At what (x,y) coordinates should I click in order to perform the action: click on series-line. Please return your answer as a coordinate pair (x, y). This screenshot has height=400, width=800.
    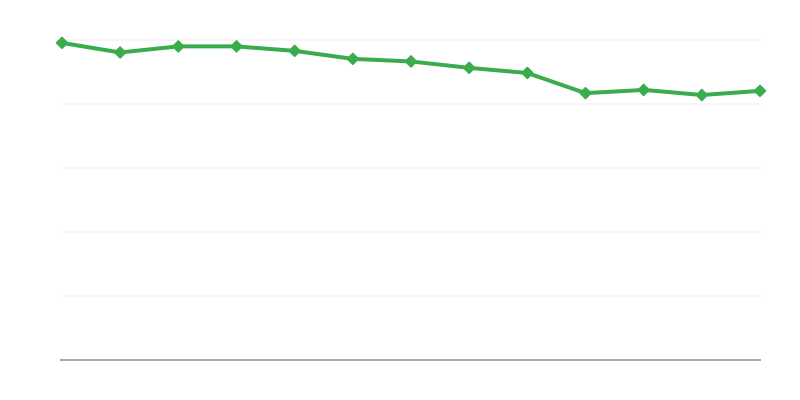
    Looking at the image, I should click on (411, 69).